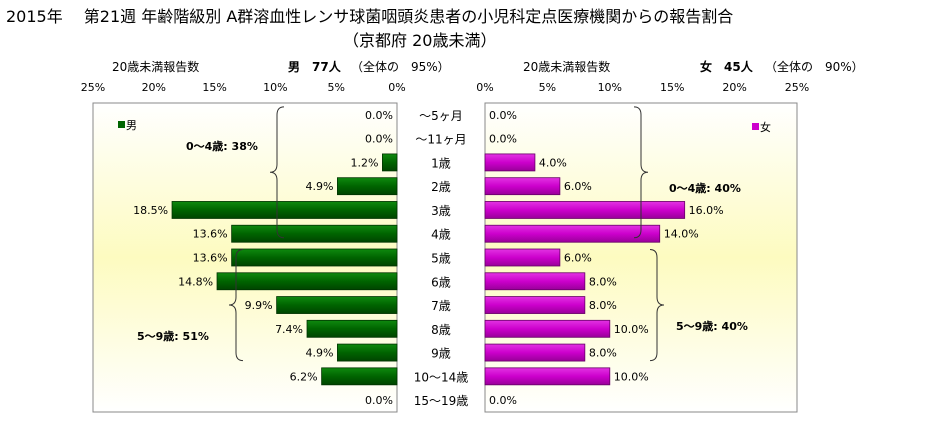 Image resolution: width=944 pixels, height=443 pixels. Describe the element at coordinates (289, 329) in the screenshot. I see `male-value-label: 7.4%` at that location.